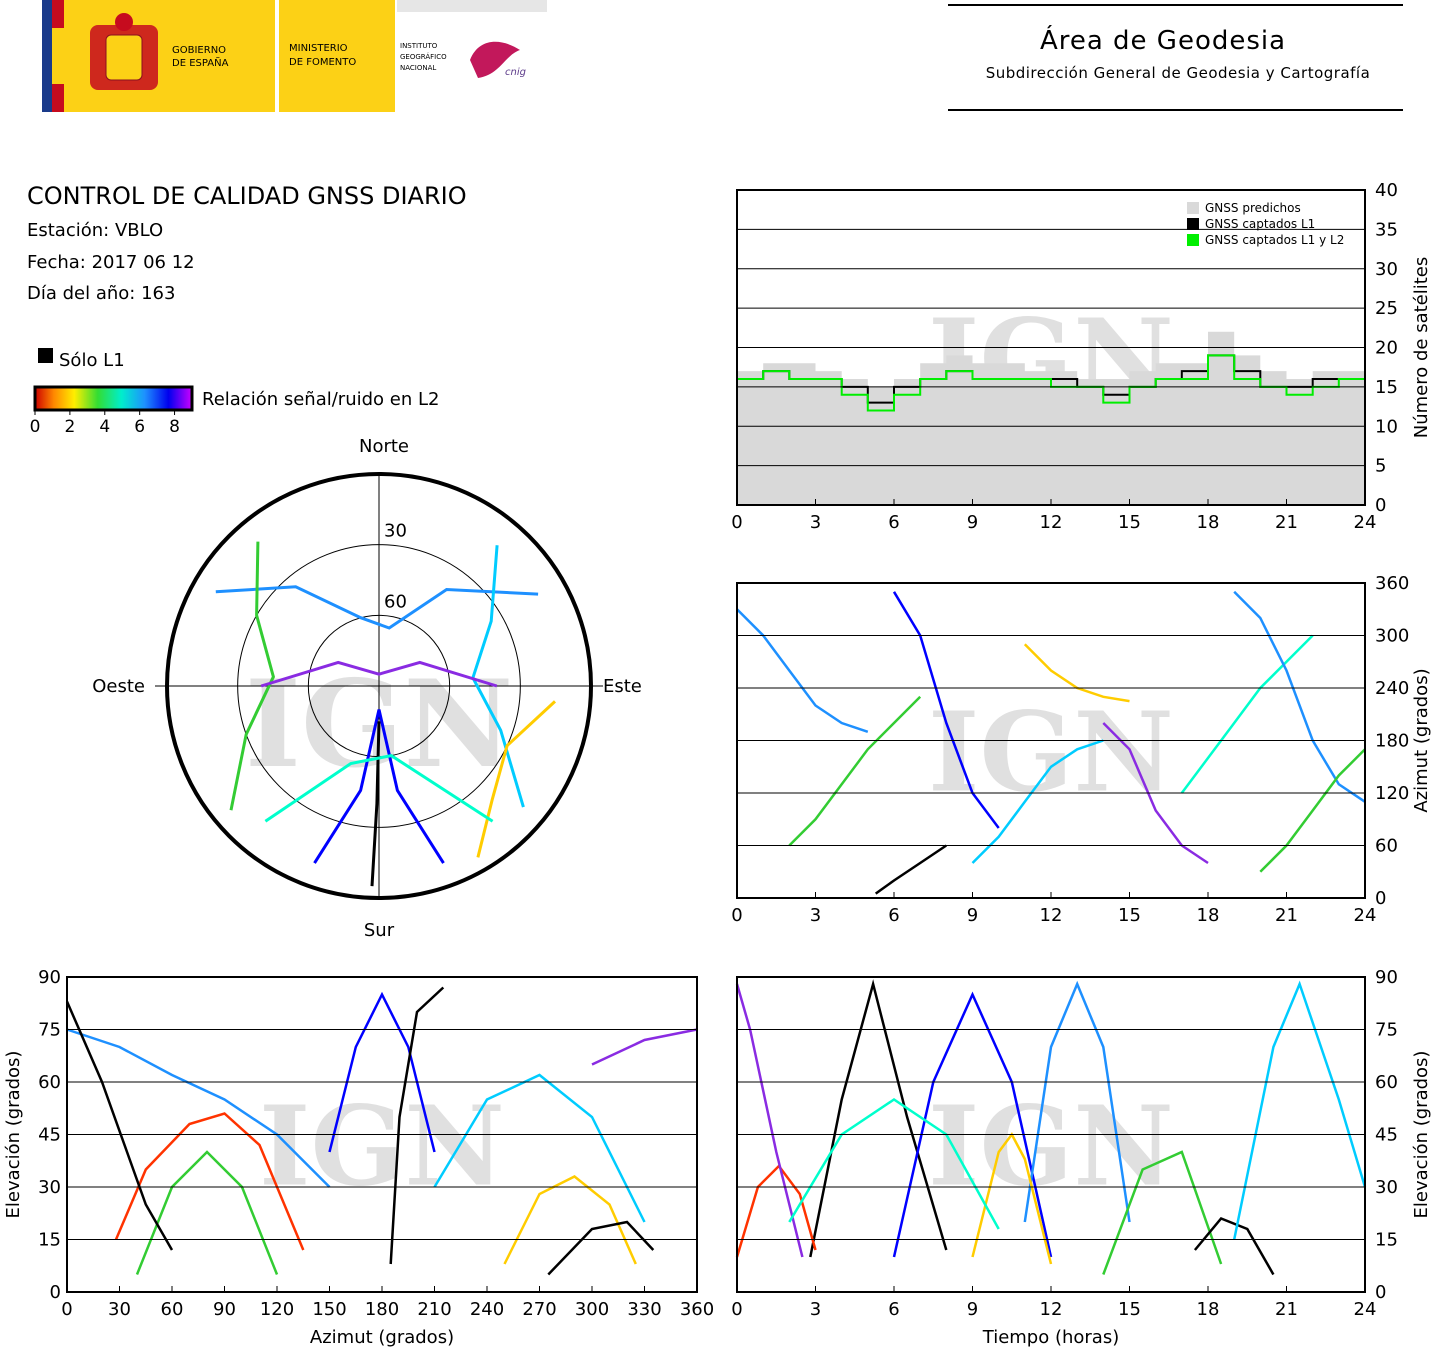 The image size is (1445, 1350). Describe the element at coordinates (515, 72) in the screenshot. I see `org-text: cnig` at that location.